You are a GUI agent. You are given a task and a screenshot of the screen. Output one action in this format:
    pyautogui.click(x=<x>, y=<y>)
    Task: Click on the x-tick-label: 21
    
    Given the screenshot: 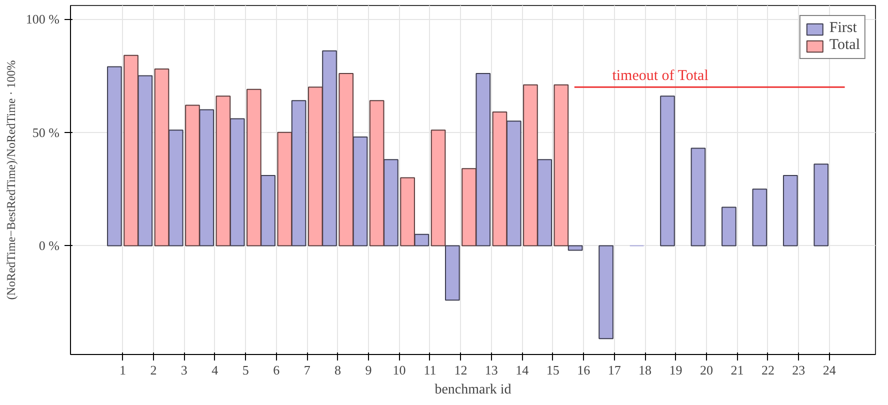 What is the action you would take?
    pyautogui.click(x=737, y=370)
    